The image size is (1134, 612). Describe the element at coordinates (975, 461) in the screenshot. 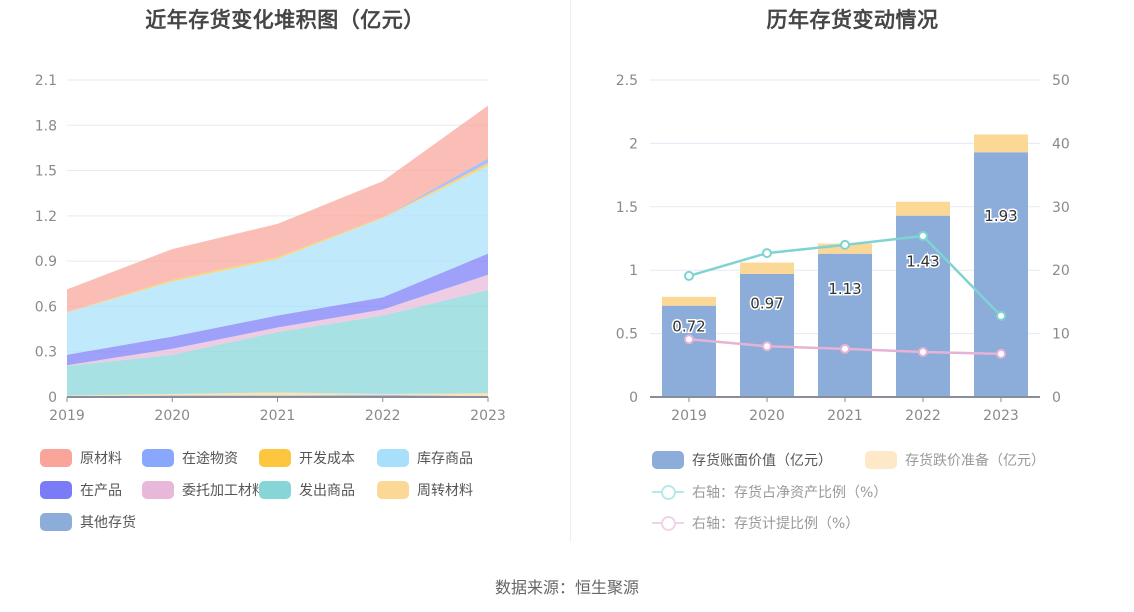

I see `legend-label: 存货跌价准备（亿元）` at that location.